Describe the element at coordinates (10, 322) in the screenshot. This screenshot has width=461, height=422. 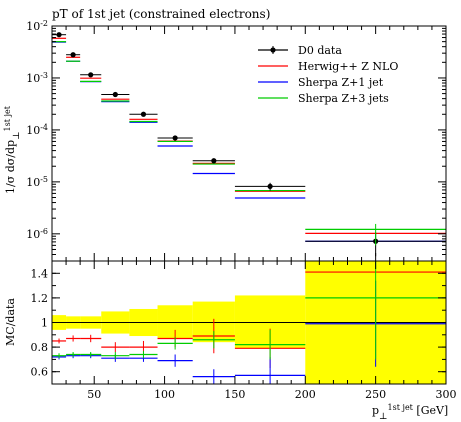
I see `ratio-y-axis-label: MC/data` at that location.